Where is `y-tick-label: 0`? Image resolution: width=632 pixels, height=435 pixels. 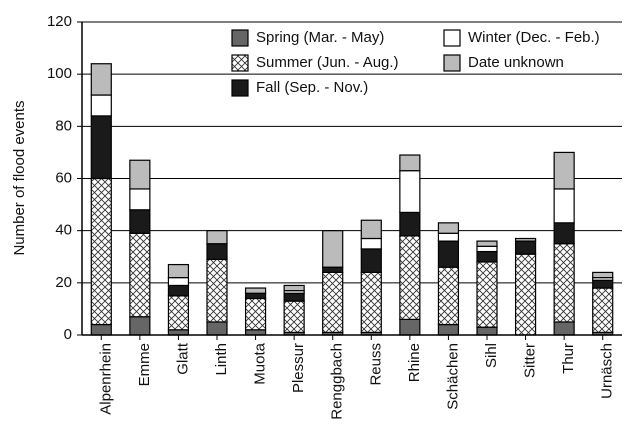 y-tick-label: 0 is located at coordinates (68, 334).